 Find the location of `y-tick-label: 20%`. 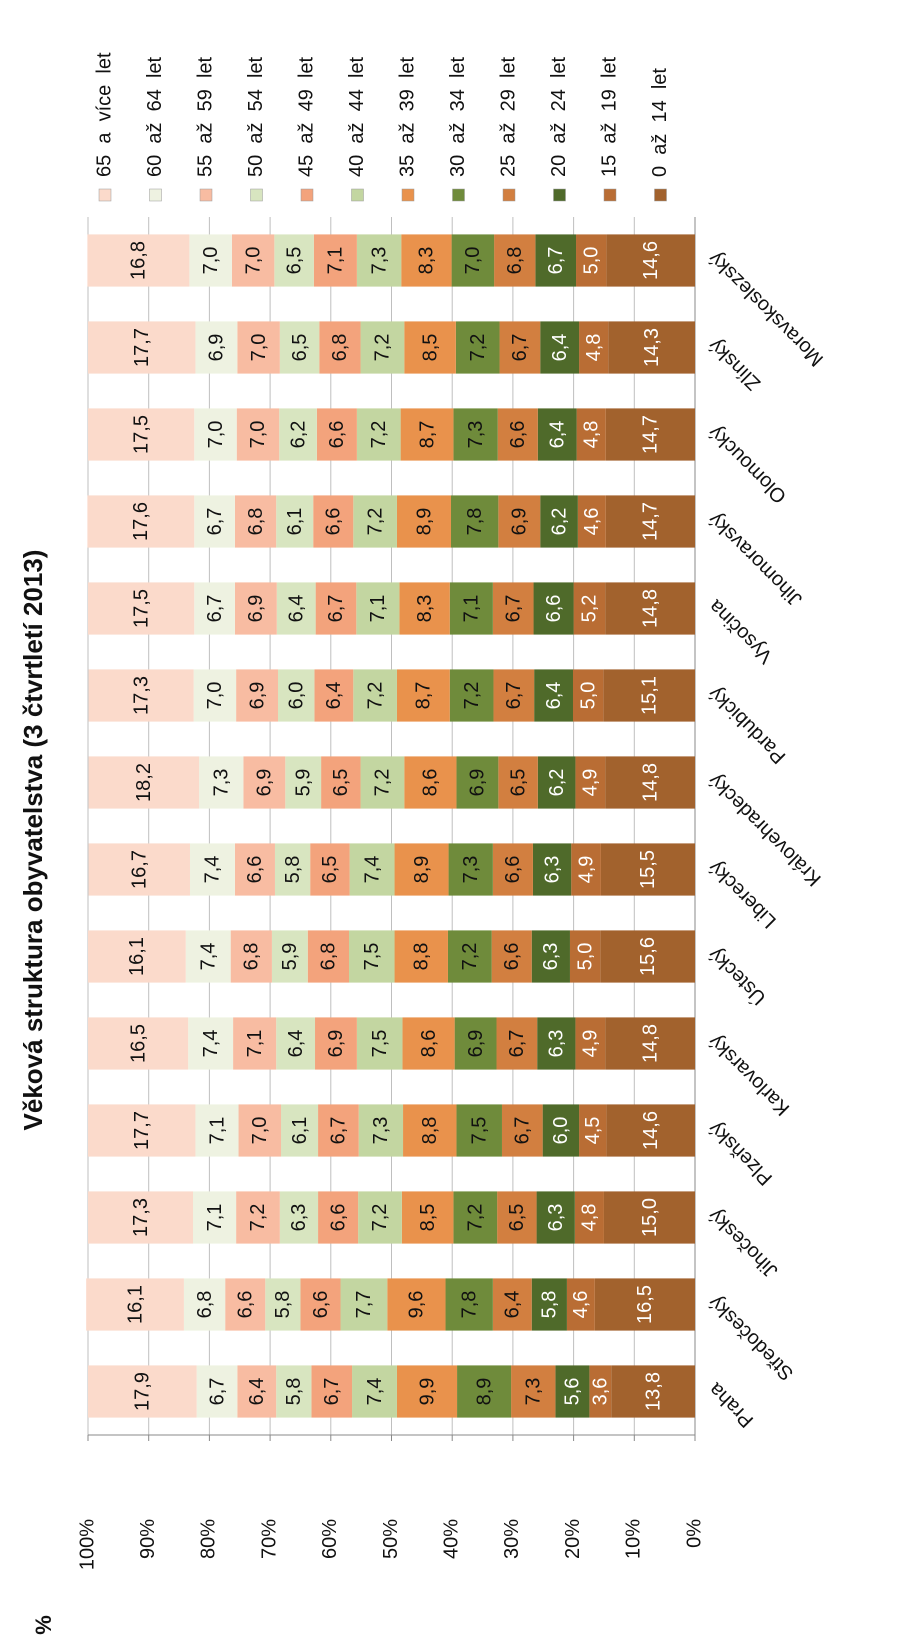

y-tick-label: 20% is located at coordinates (573, 1539).